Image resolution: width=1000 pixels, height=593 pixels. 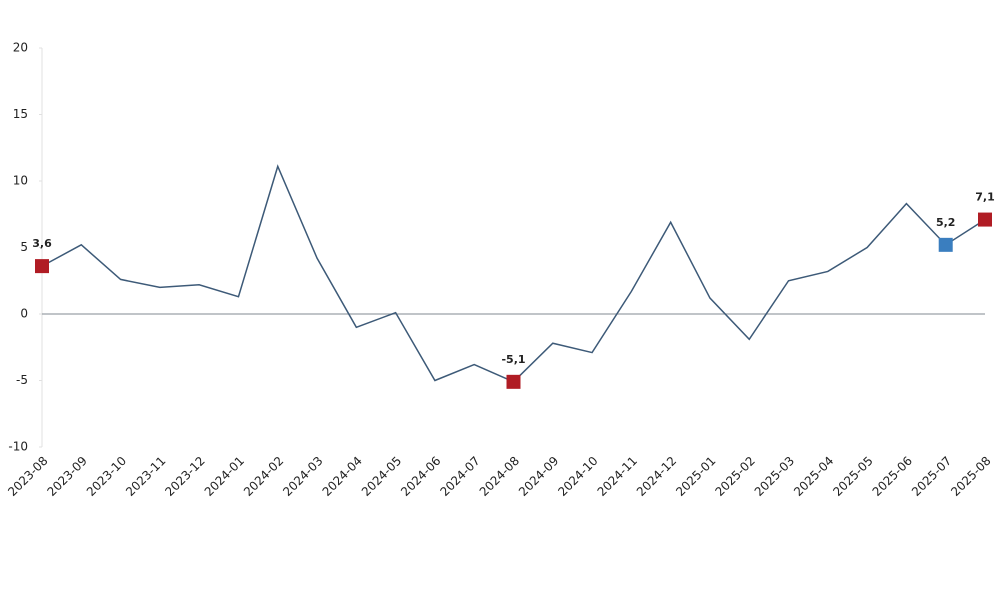 I want to click on y-tick-label: 0, so click(x=24, y=314).